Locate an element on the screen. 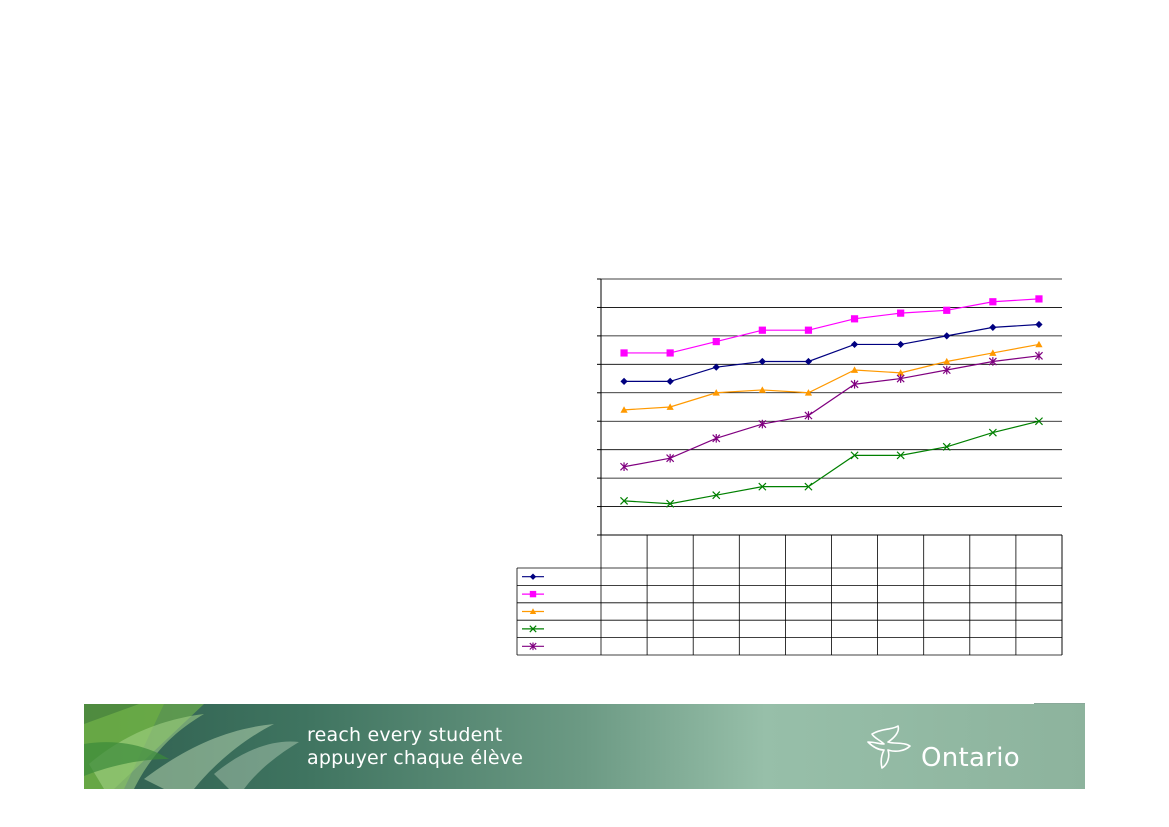  ontario-wordmark: Ontario is located at coordinates (970, 758).